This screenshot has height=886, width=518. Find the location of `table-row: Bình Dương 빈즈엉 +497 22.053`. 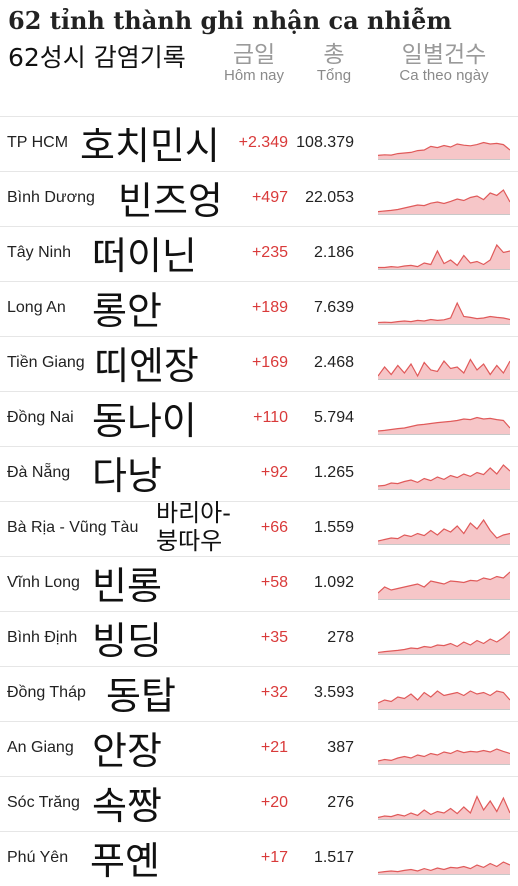

table-row: Bình Dương 빈즈엉 +497 22.053 is located at coordinates (259, 198).